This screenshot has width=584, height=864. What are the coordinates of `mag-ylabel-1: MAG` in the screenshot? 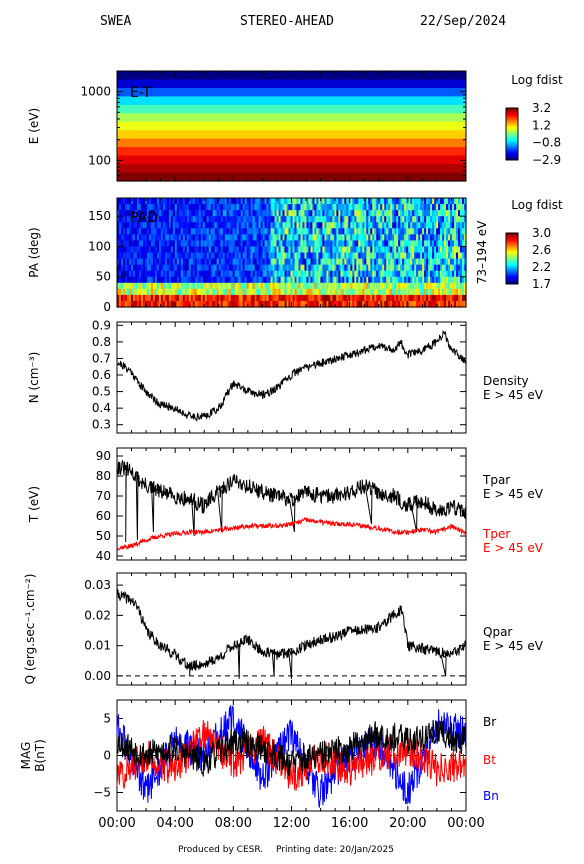 It's located at (26, 756).